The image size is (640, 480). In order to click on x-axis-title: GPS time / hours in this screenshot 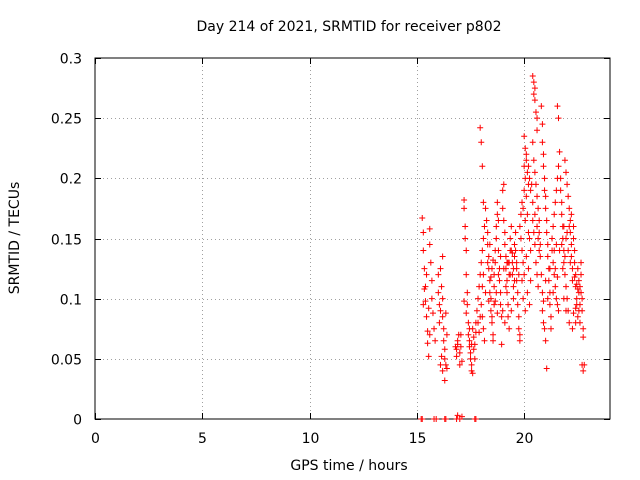, I will do `click(348, 466)`.